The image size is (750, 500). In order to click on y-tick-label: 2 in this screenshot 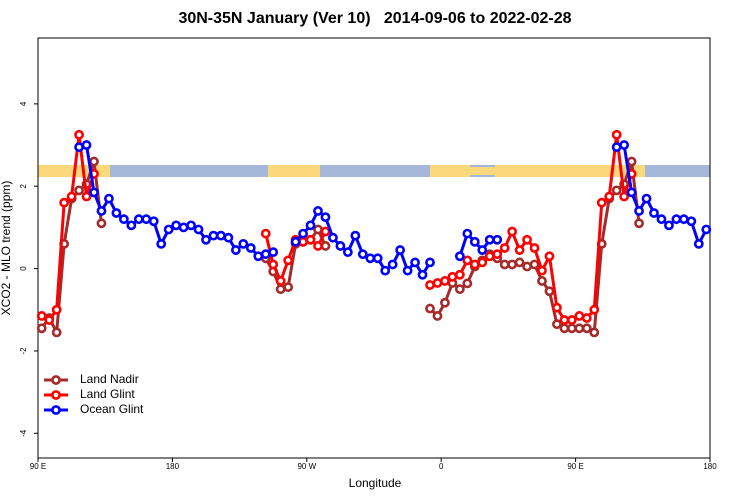, I will do `click(23, 185)`.